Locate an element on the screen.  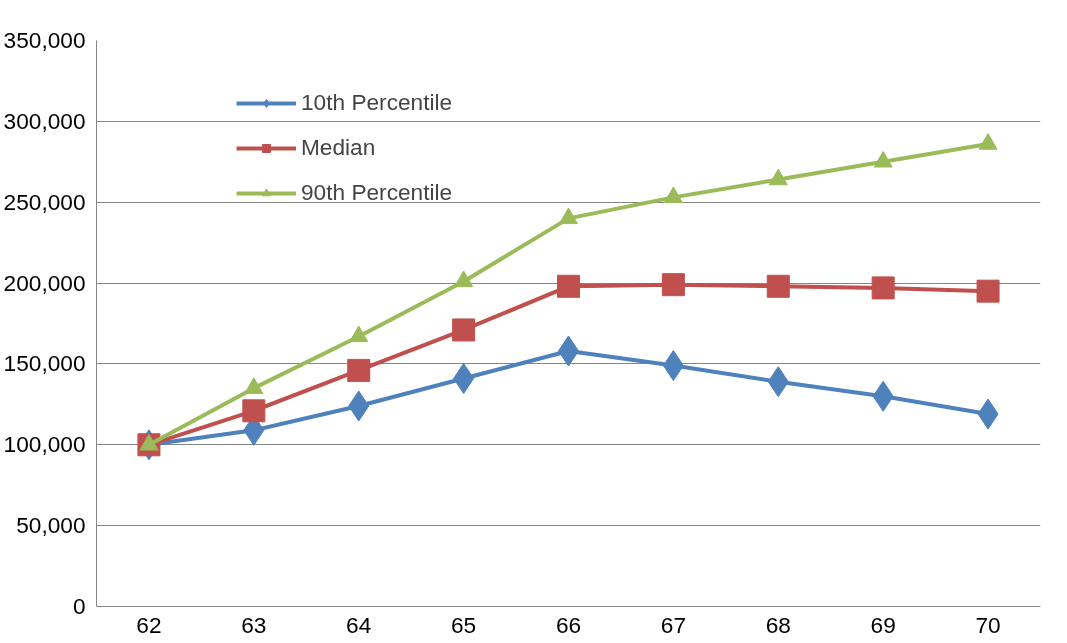
x-tick-label: 68 is located at coordinates (778, 624).